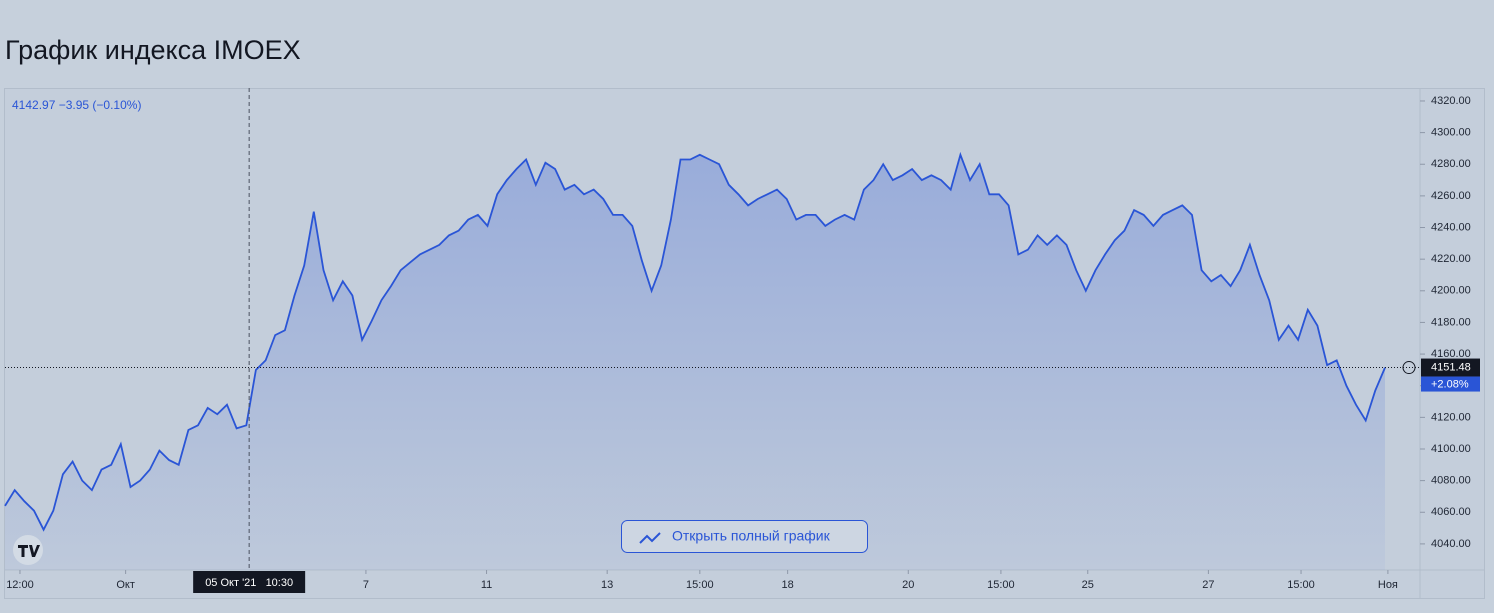 The image size is (1494, 613). I want to click on y-tick-label: 4280.00, so click(1451, 164).